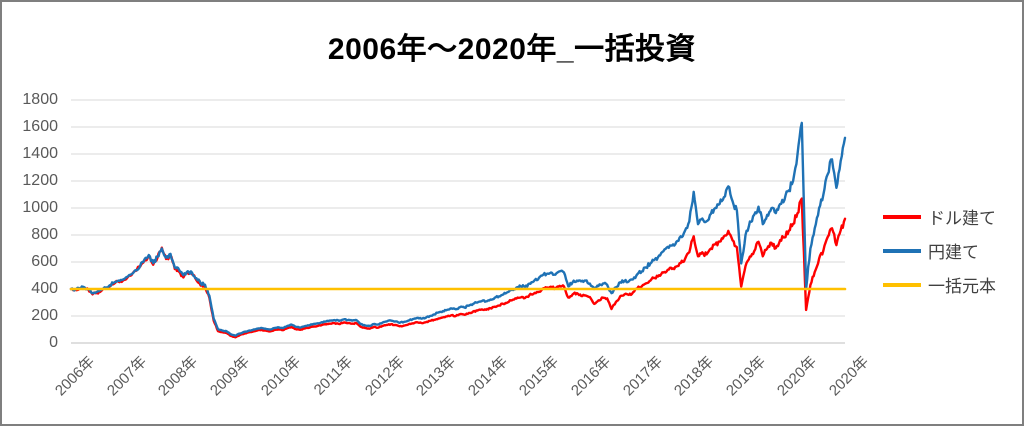 The image size is (1024, 426). Describe the element at coordinates (44, 315) in the screenshot. I see `y-axis-tick-label: 200` at that location.